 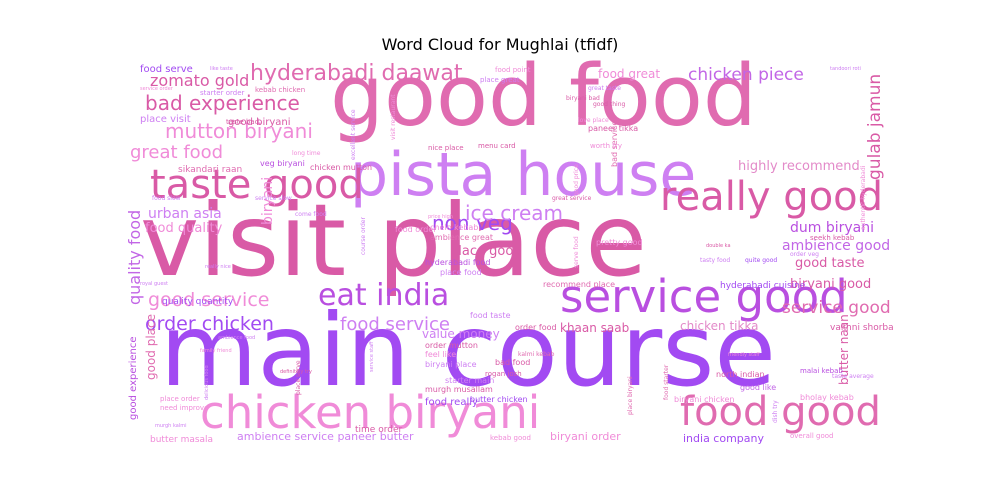 What do you see at coordinates (282, 163) in the screenshot?
I see `cloud-word: veg biryani` at bounding box center [282, 163].